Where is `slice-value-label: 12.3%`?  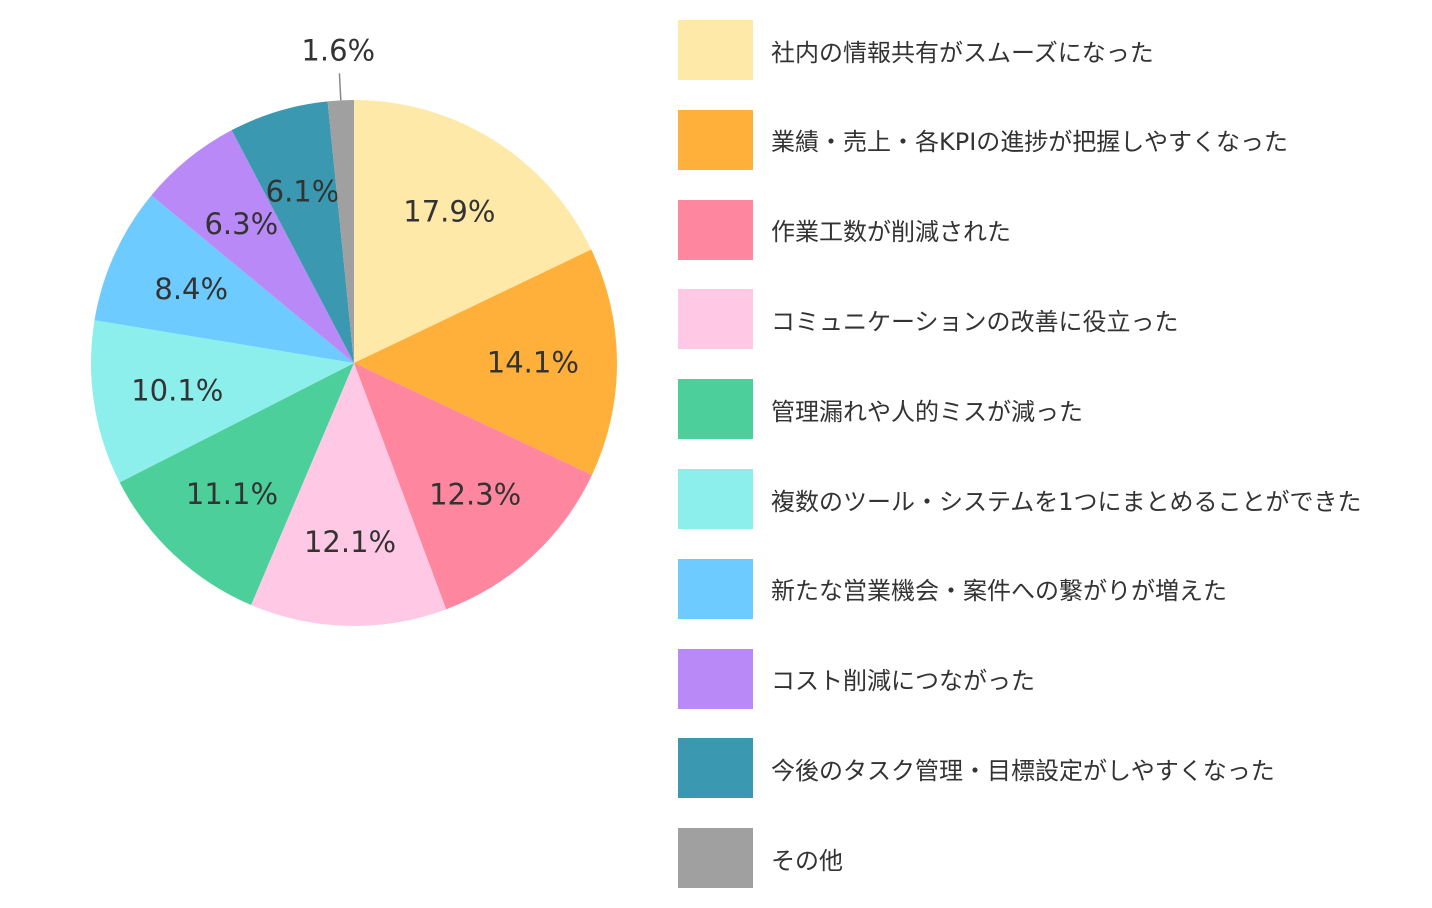
slice-value-label: 12.3% is located at coordinates (475, 495).